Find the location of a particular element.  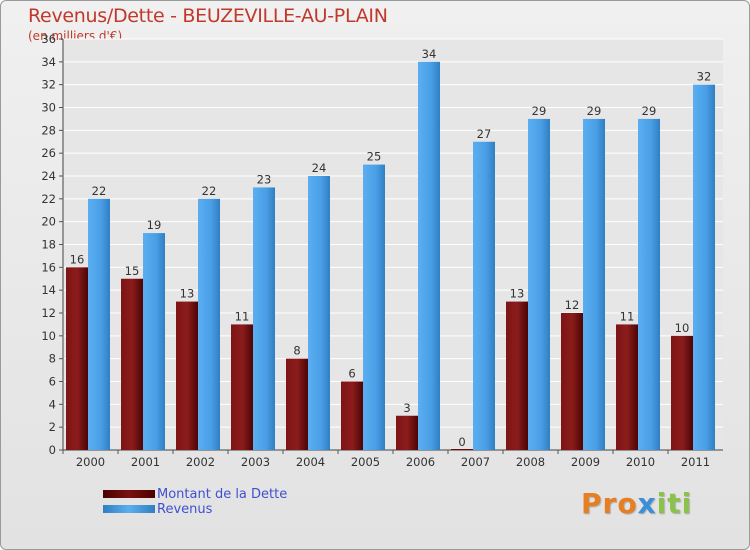

legend-label-debt: Montant de la Dette is located at coordinates (222, 494).